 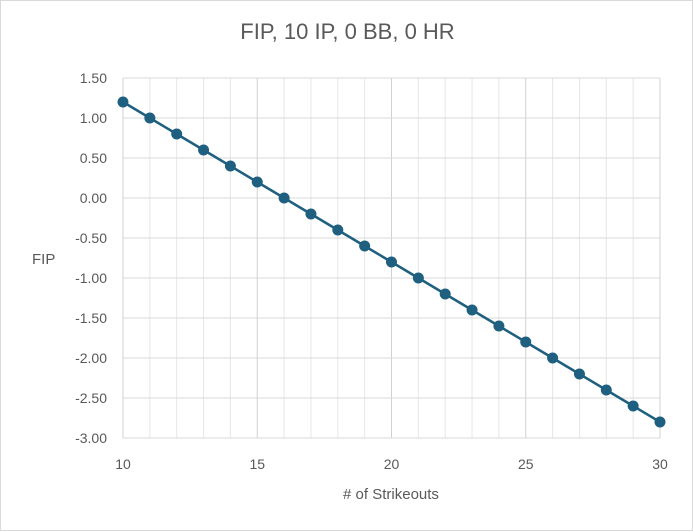 I want to click on y-tick-label: 1.50, so click(x=93, y=78).